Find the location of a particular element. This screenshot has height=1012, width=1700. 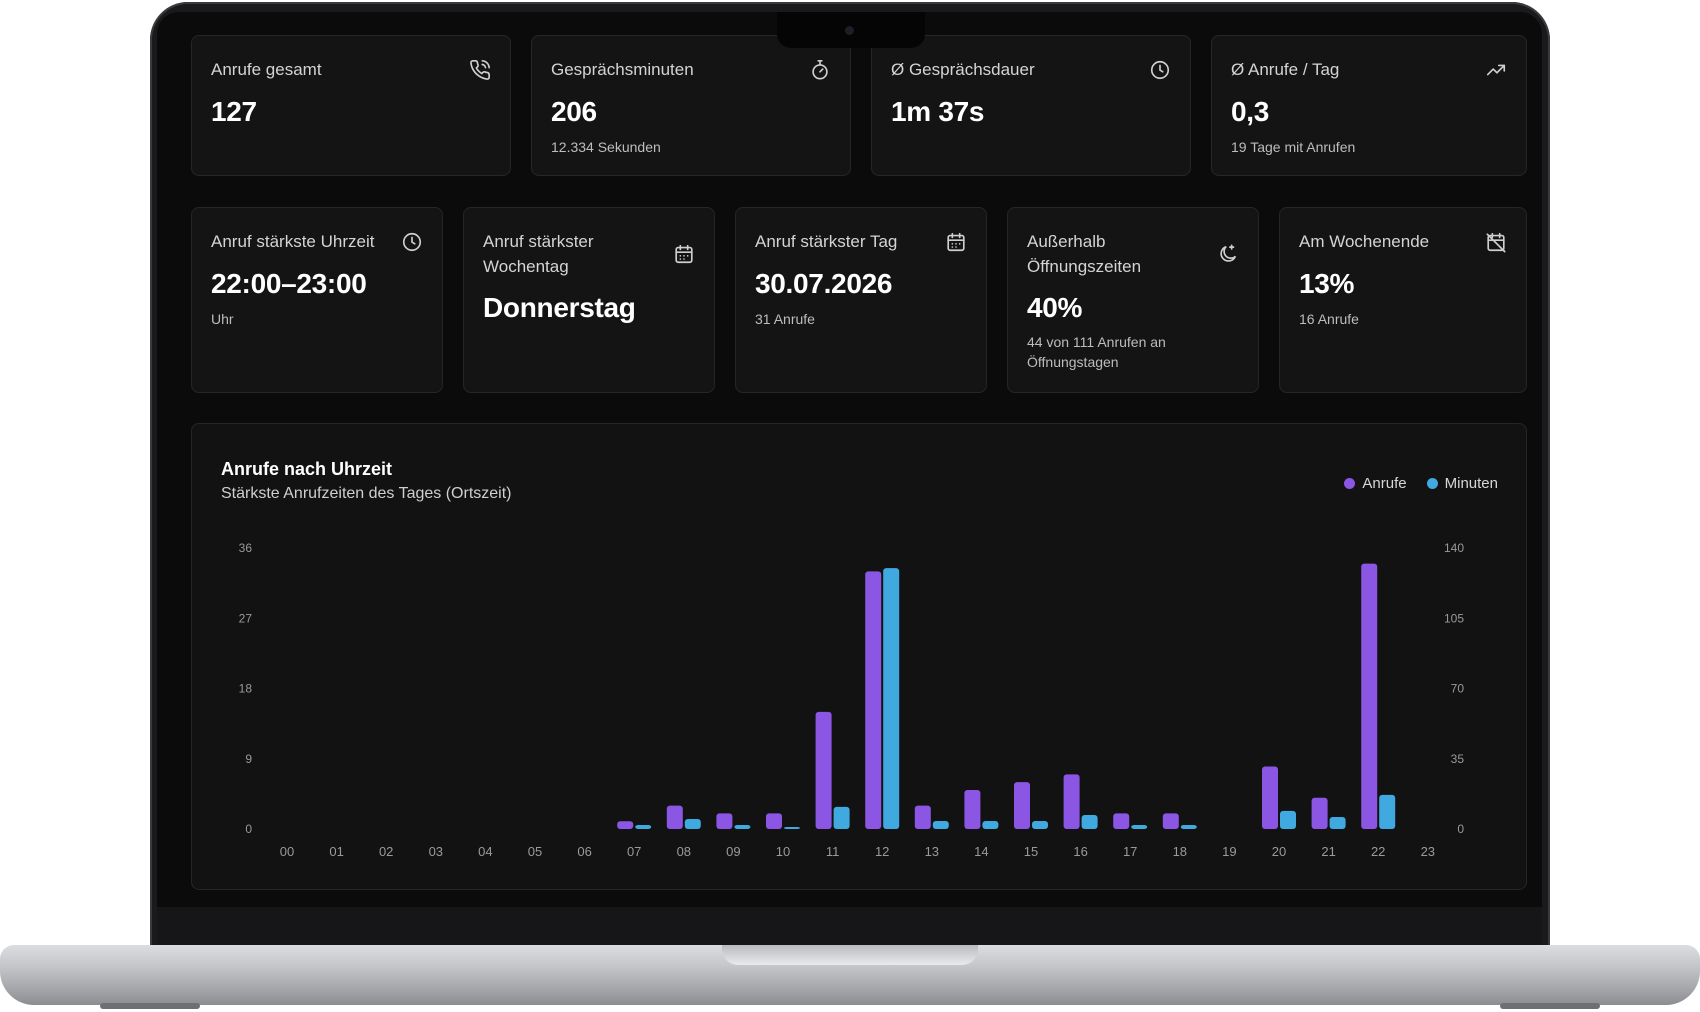

x-tick-label: 17 is located at coordinates (1130, 851).